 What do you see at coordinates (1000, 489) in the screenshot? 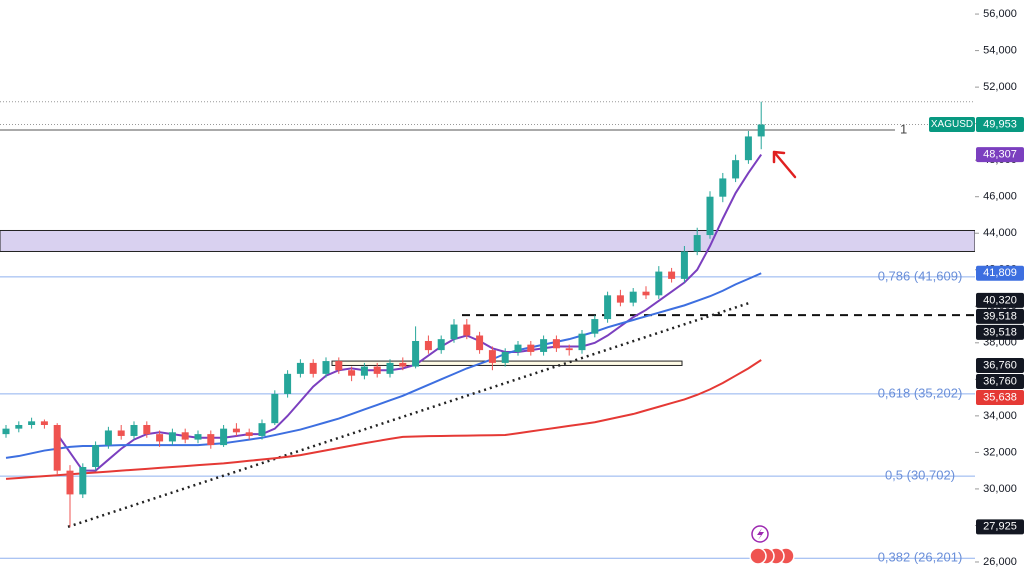
I see `y-tick-label: 30,000` at bounding box center [1000, 489].